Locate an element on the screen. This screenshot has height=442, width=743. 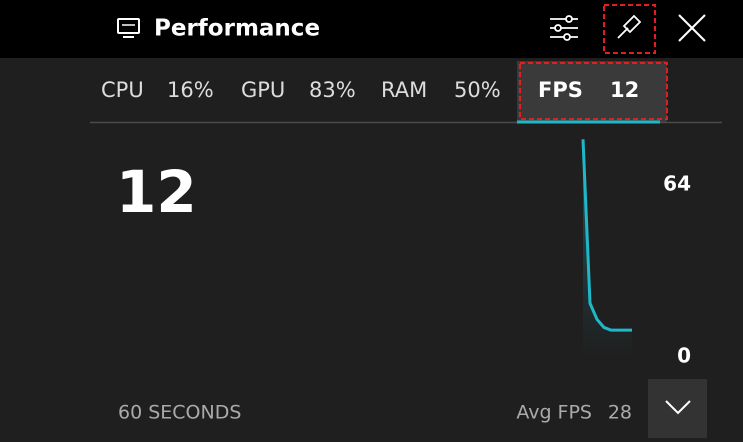
y-tick-label: 64 is located at coordinates (677, 184).